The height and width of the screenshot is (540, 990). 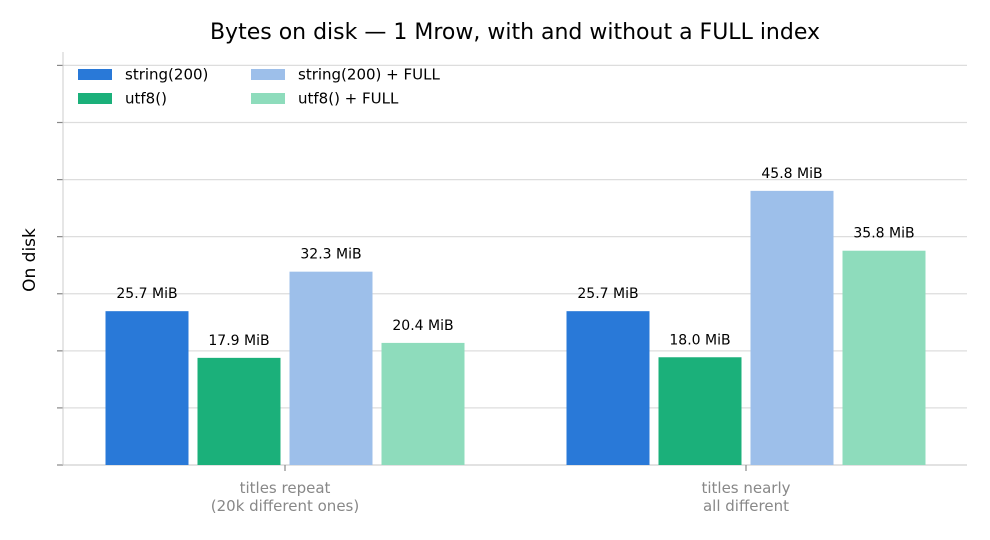 What do you see at coordinates (746, 497) in the screenshot?
I see `x-tick-label: titles nearly all different` at bounding box center [746, 497].